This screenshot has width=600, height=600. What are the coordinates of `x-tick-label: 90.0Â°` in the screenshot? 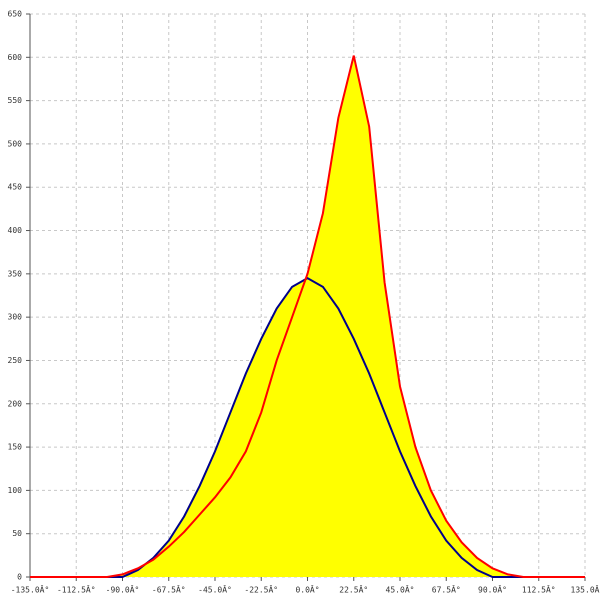 It's located at (492, 589).